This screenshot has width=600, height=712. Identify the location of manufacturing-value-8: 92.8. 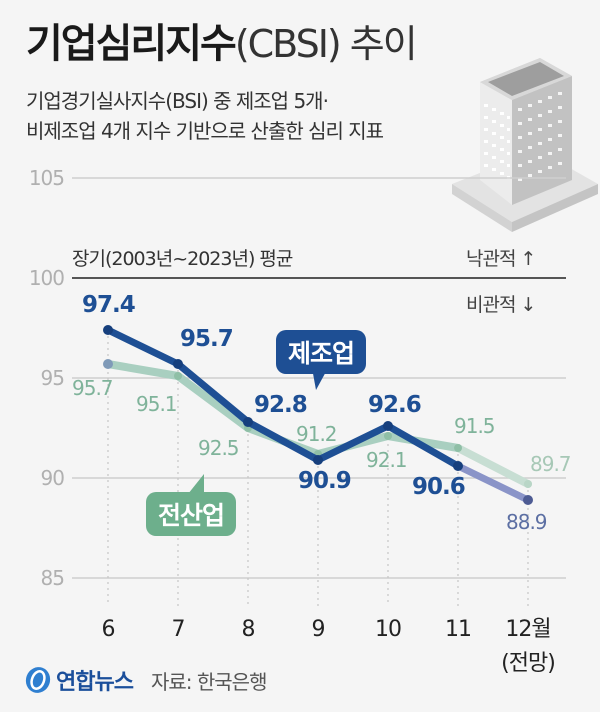
(281, 405).